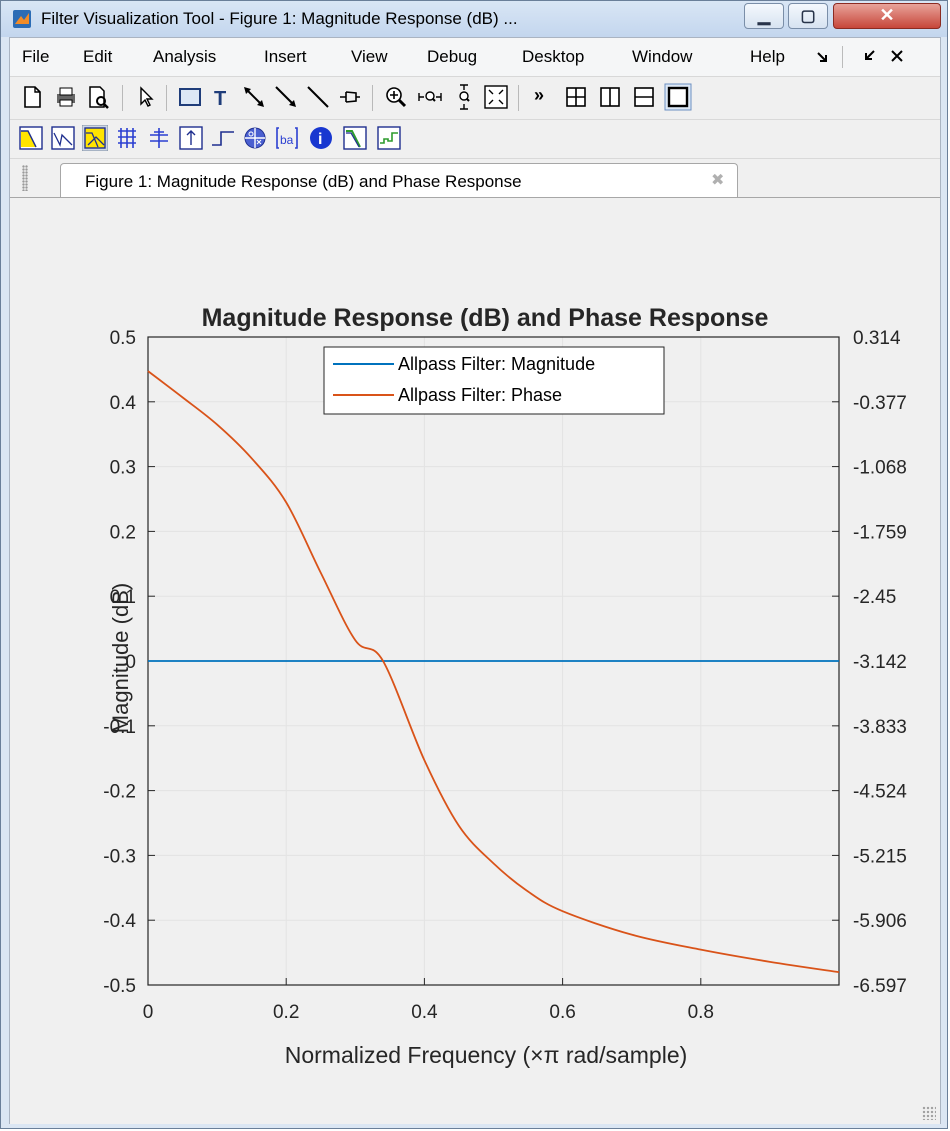  What do you see at coordinates (880, 662) in the screenshot?
I see `y2-tick-label: -3.142` at bounding box center [880, 662].